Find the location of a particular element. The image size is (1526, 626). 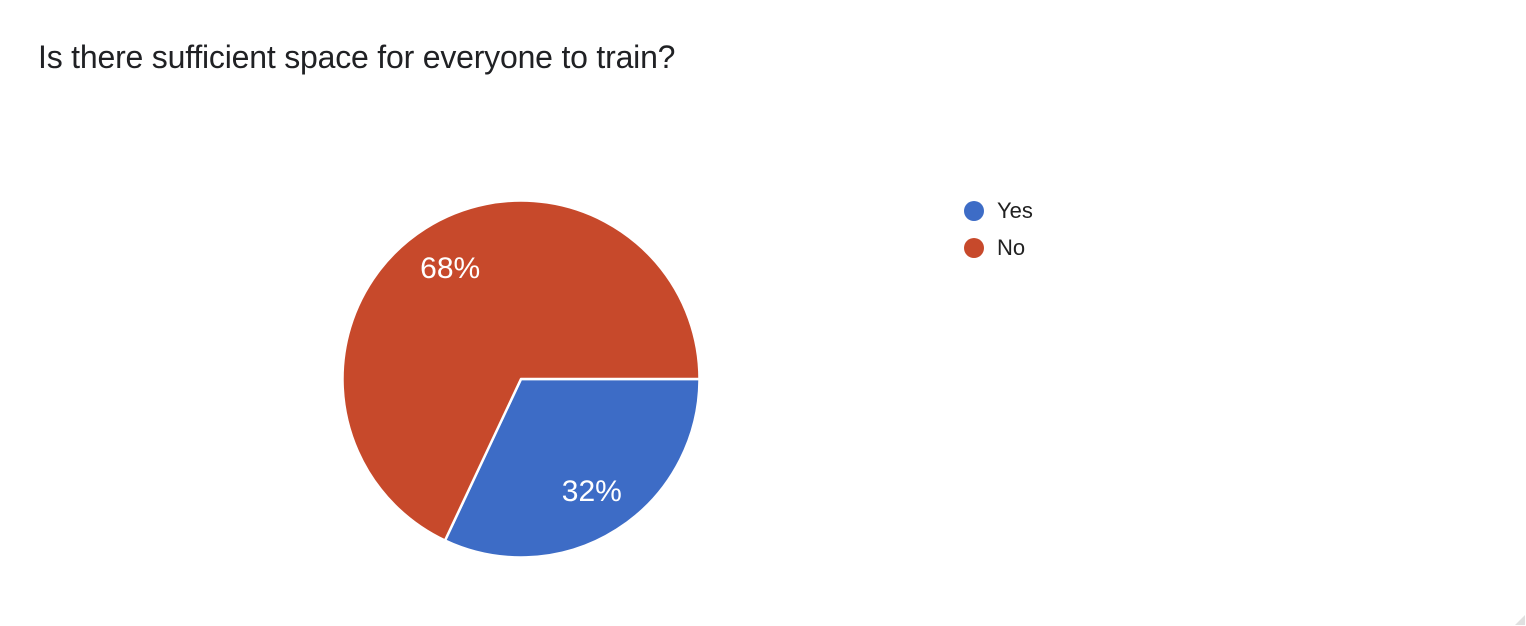

pie-slice-no is located at coordinates (521, 370).